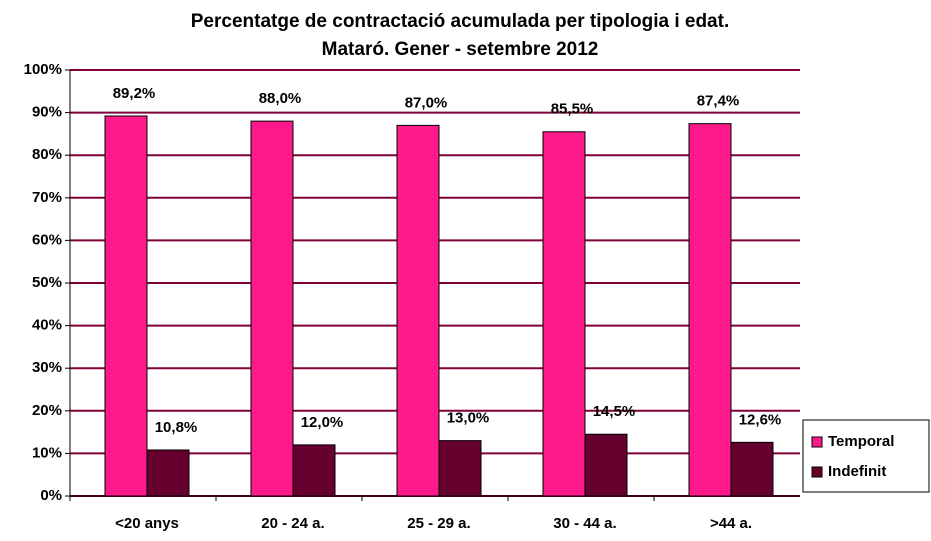  I want to click on x-tick-label: 25 - 29 a., so click(438, 523).